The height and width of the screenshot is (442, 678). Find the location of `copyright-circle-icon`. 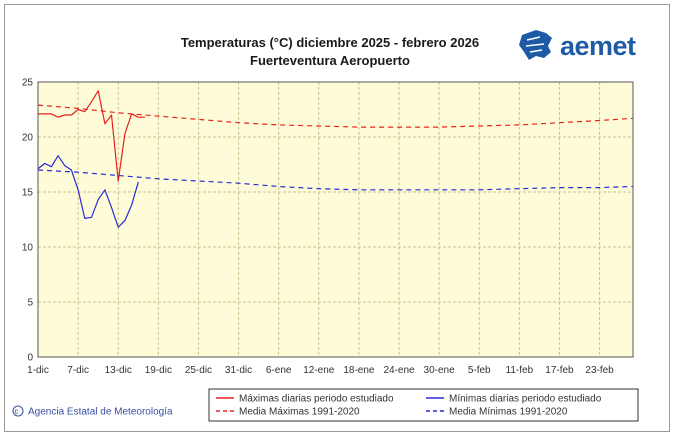

copyright-circle-icon is located at coordinates (18, 411).